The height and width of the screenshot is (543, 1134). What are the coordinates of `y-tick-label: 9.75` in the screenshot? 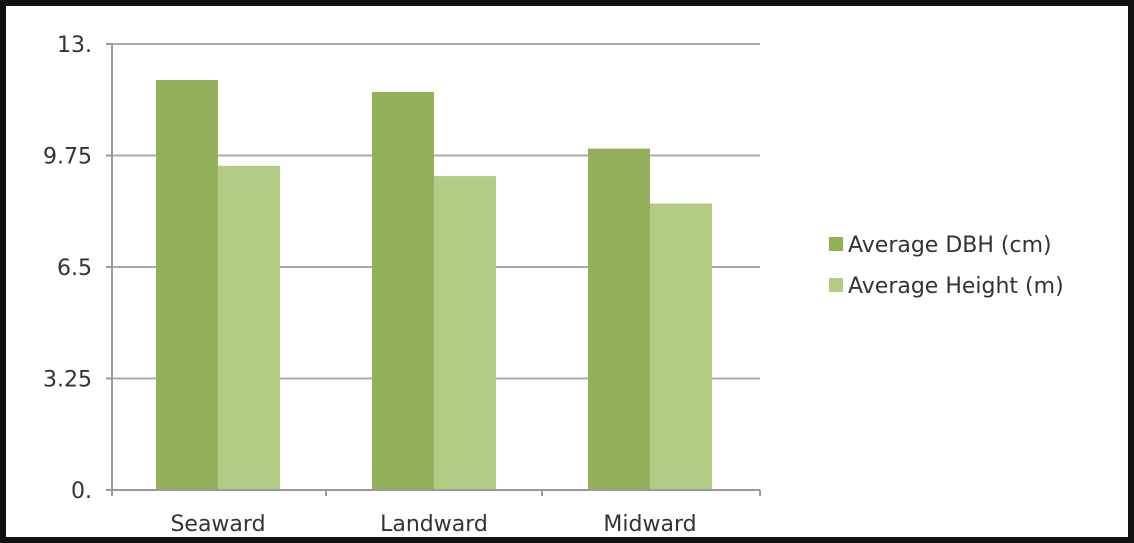 It's located at (67, 157).